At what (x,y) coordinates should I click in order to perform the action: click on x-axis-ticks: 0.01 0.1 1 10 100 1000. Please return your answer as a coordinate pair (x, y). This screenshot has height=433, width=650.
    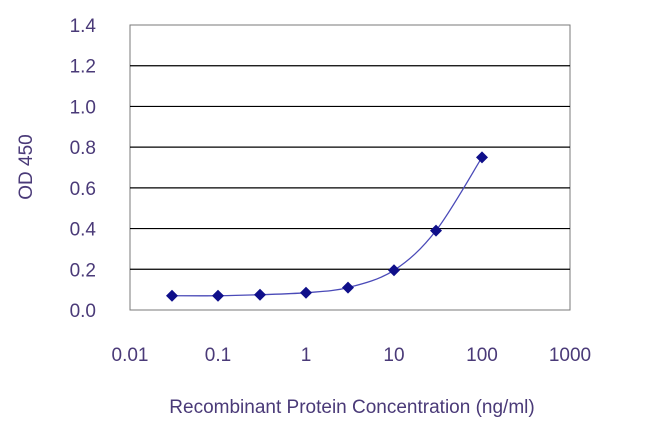
    Looking at the image, I should click on (352, 355).